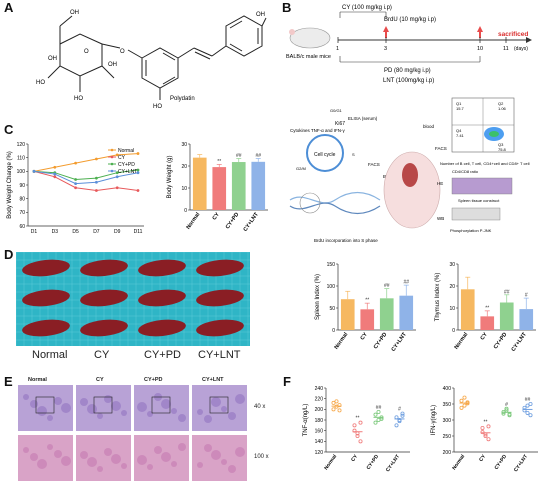 The width and height of the screenshot is (550, 486). What do you see at coordinates (151, 60) in the screenshot?
I see `polydatin-structure: OH O OH OH HO HO O OH HO Polydatin` at bounding box center [151, 60].